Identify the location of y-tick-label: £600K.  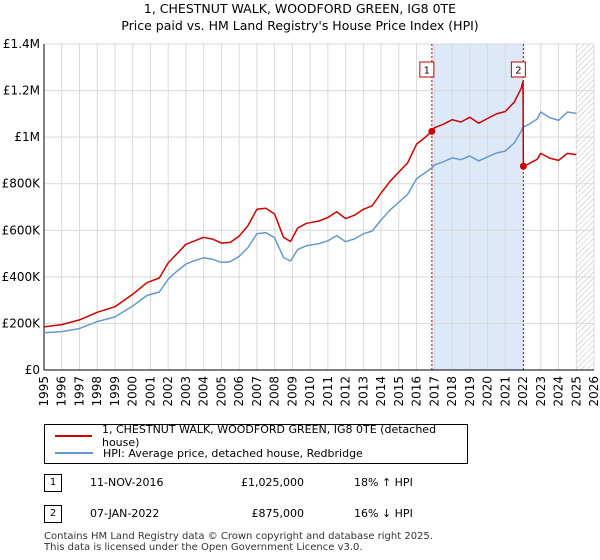
(22, 230).